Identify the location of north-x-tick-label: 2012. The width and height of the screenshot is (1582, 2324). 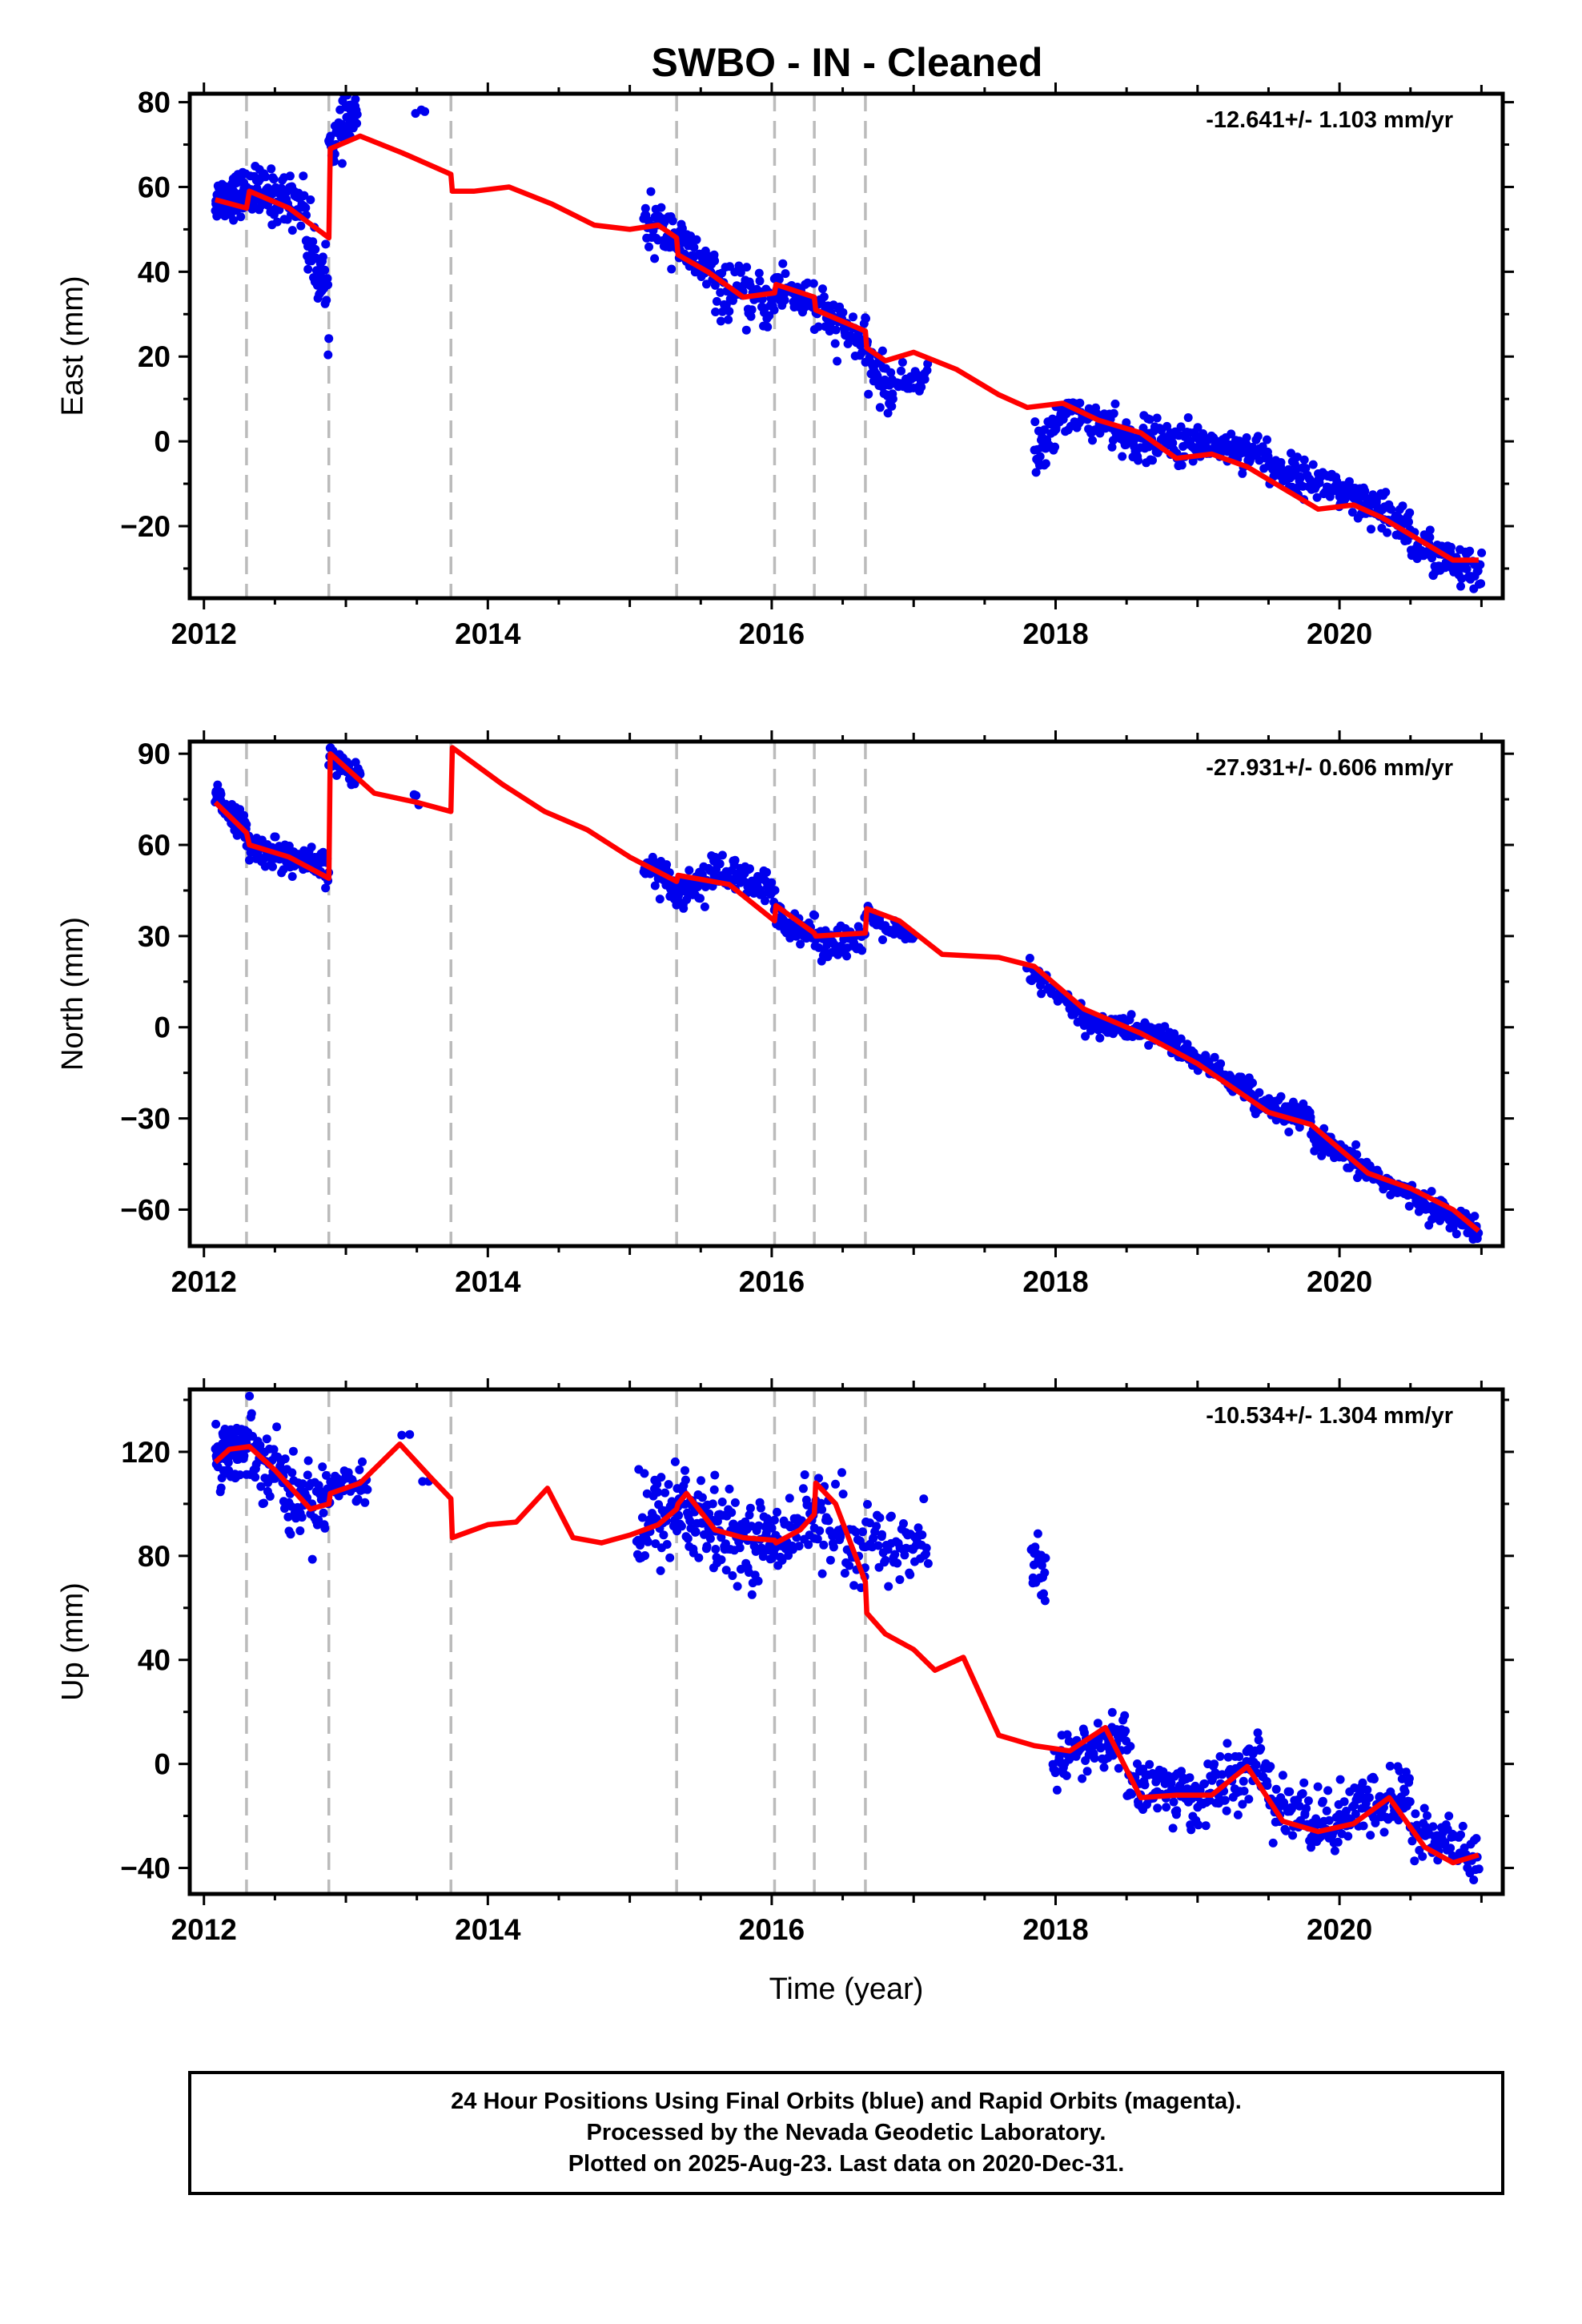
(204, 1281).